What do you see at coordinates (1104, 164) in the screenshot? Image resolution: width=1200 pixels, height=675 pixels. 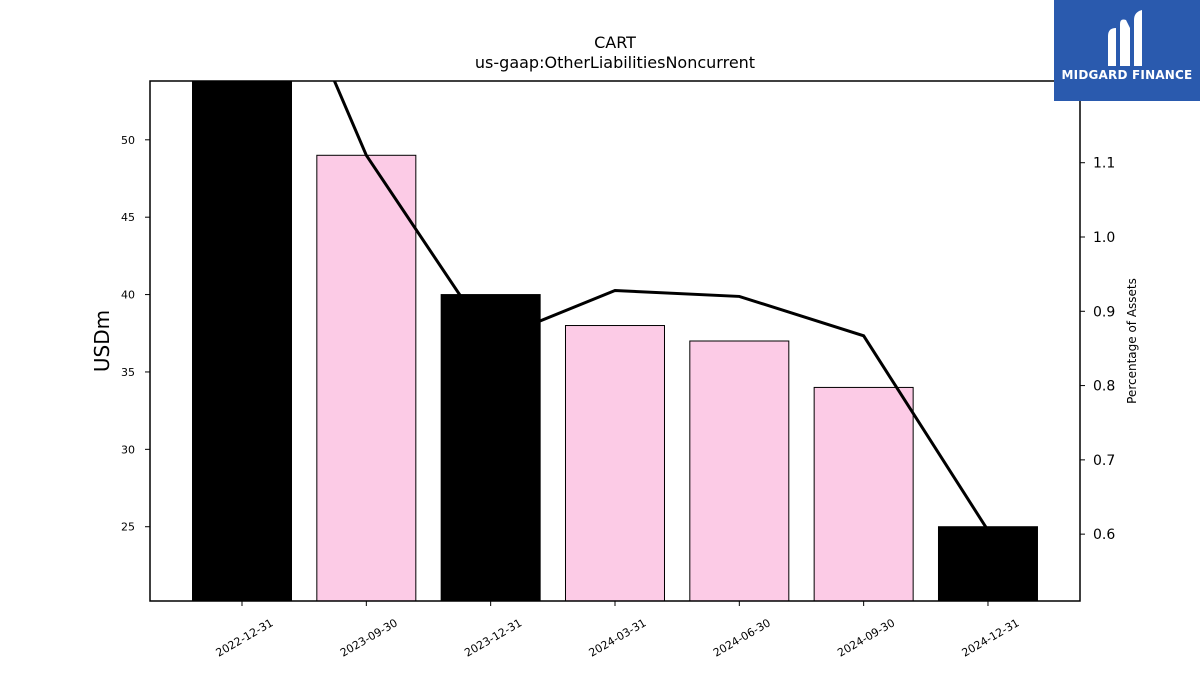 I see `y2-tick-label: 1.1` at bounding box center [1104, 164].